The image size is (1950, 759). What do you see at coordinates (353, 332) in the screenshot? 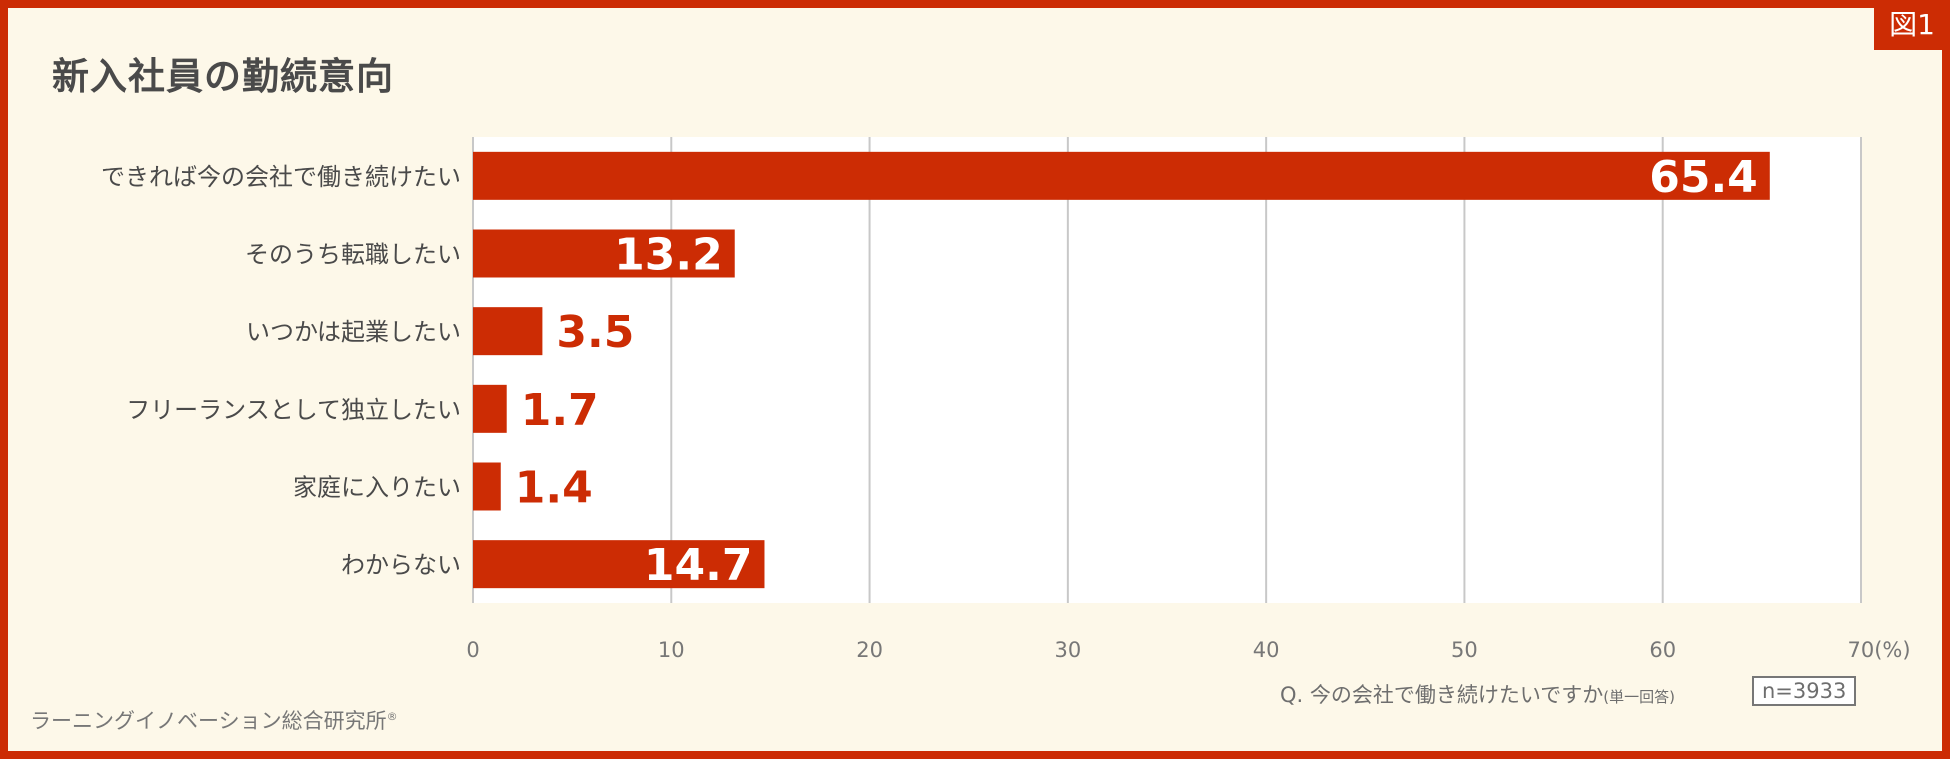
I see `category-label: いつかは起業したい` at bounding box center [353, 332].